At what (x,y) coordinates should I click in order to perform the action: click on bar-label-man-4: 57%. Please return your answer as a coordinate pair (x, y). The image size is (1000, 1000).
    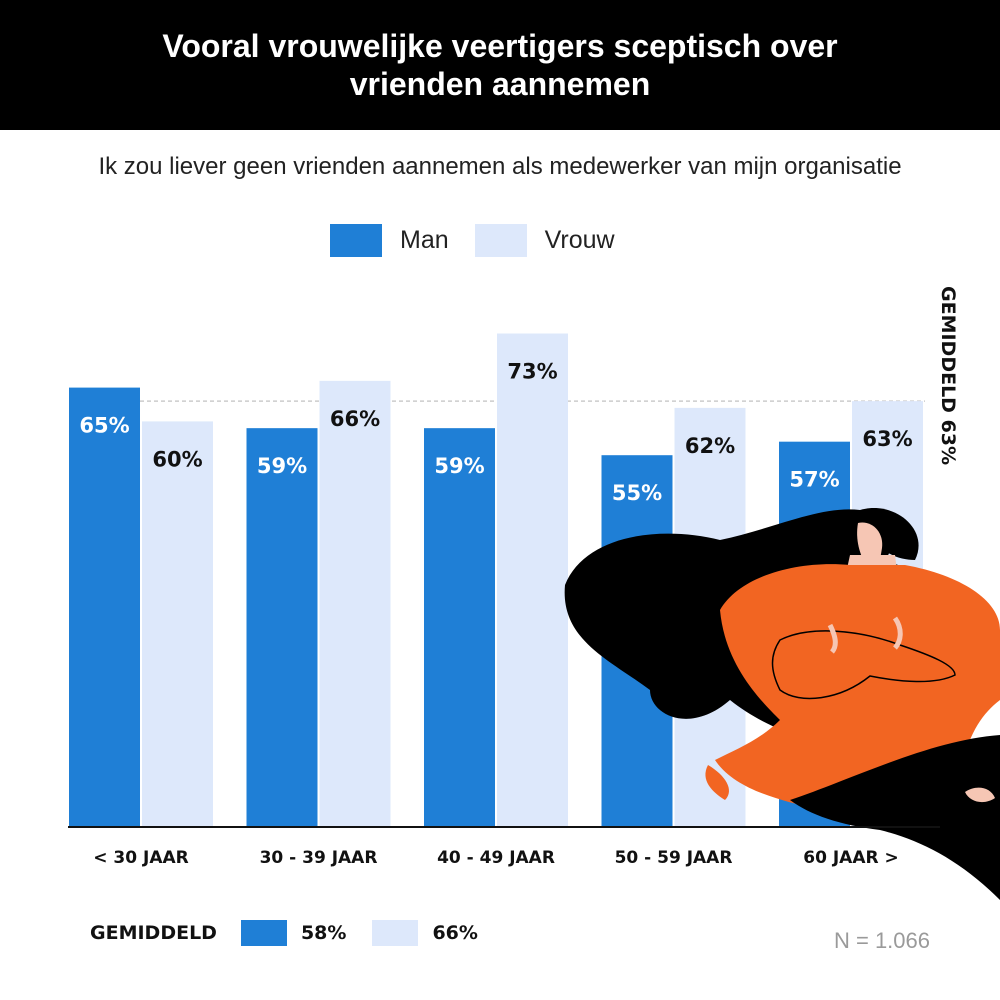
    Looking at the image, I should click on (814, 480).